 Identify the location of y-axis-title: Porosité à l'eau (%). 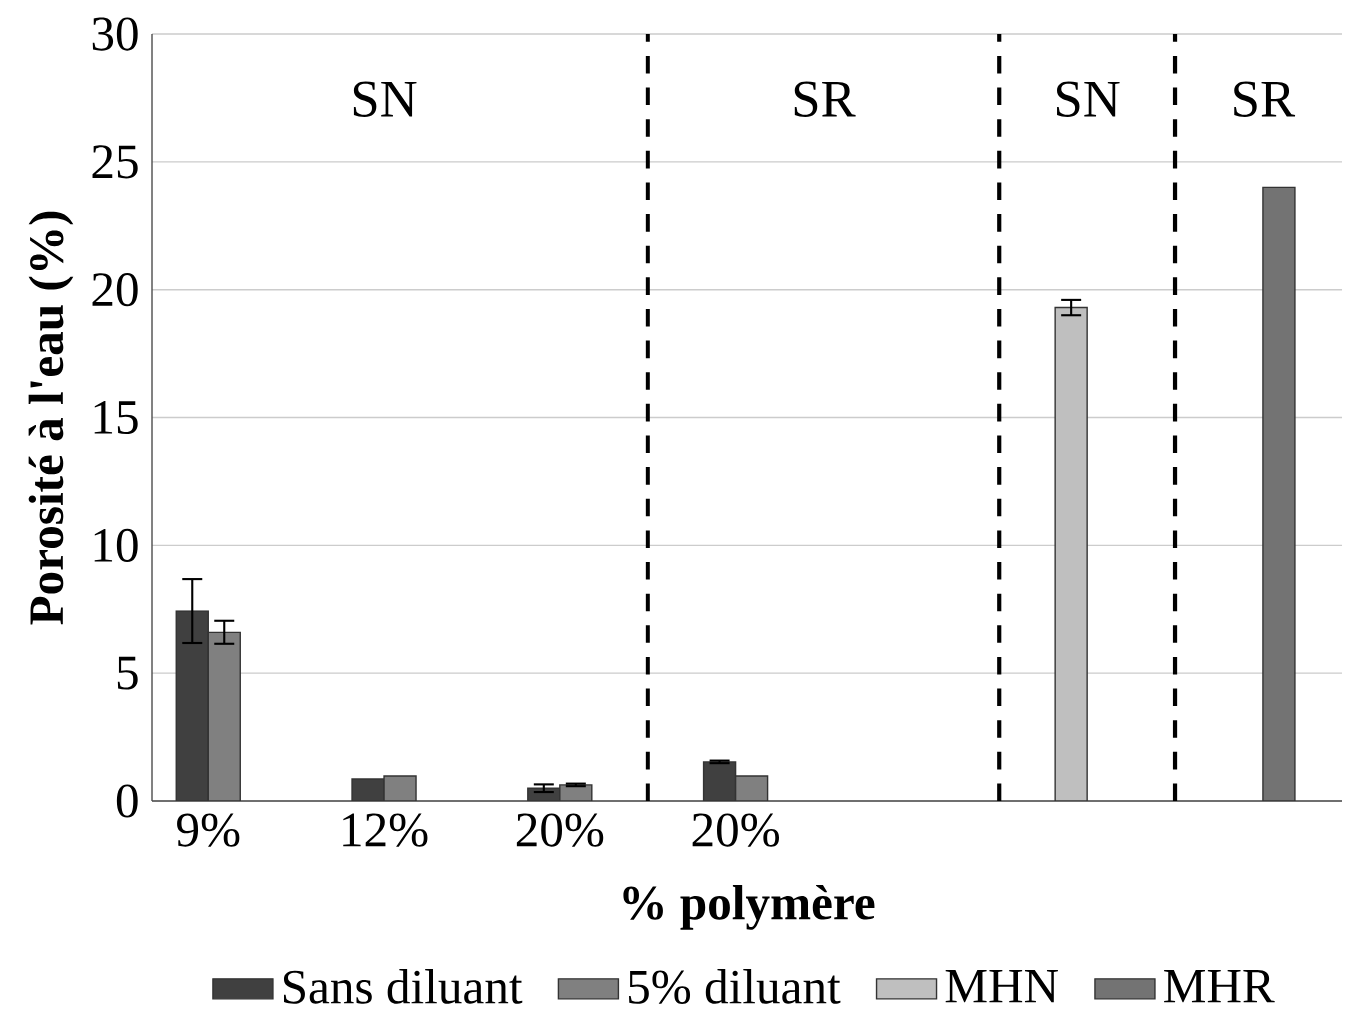
(51, 418).